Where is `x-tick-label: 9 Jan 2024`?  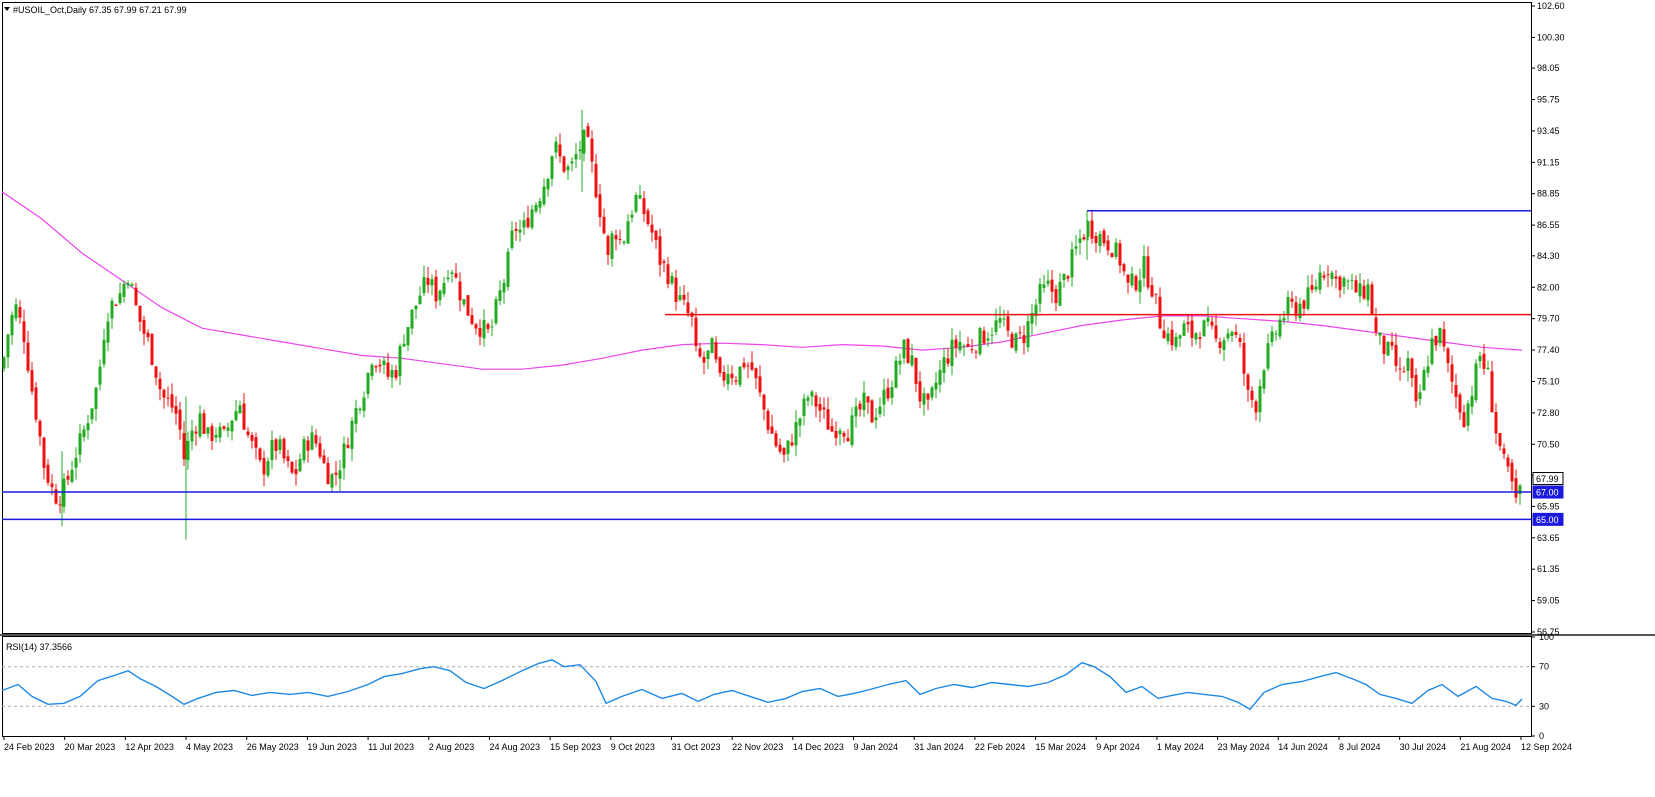 x-tick-label: 9 Jan 2024 is located at coordinates (876, 747).